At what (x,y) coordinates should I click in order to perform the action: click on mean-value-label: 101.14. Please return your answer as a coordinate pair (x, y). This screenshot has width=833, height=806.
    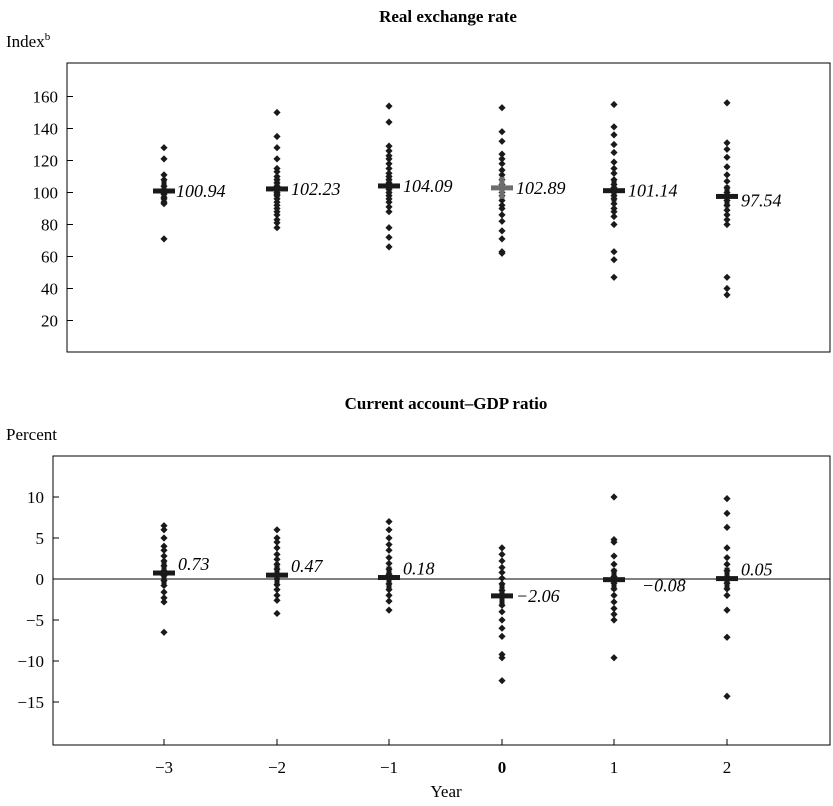
    Looking at the image, I should click on (653, 191).